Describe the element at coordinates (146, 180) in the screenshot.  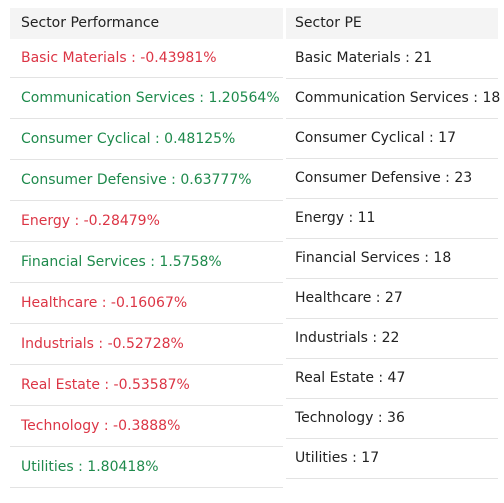
I see `performance-row-consumer-defensive: Consumer Defensive : 0.63777%` at that location.